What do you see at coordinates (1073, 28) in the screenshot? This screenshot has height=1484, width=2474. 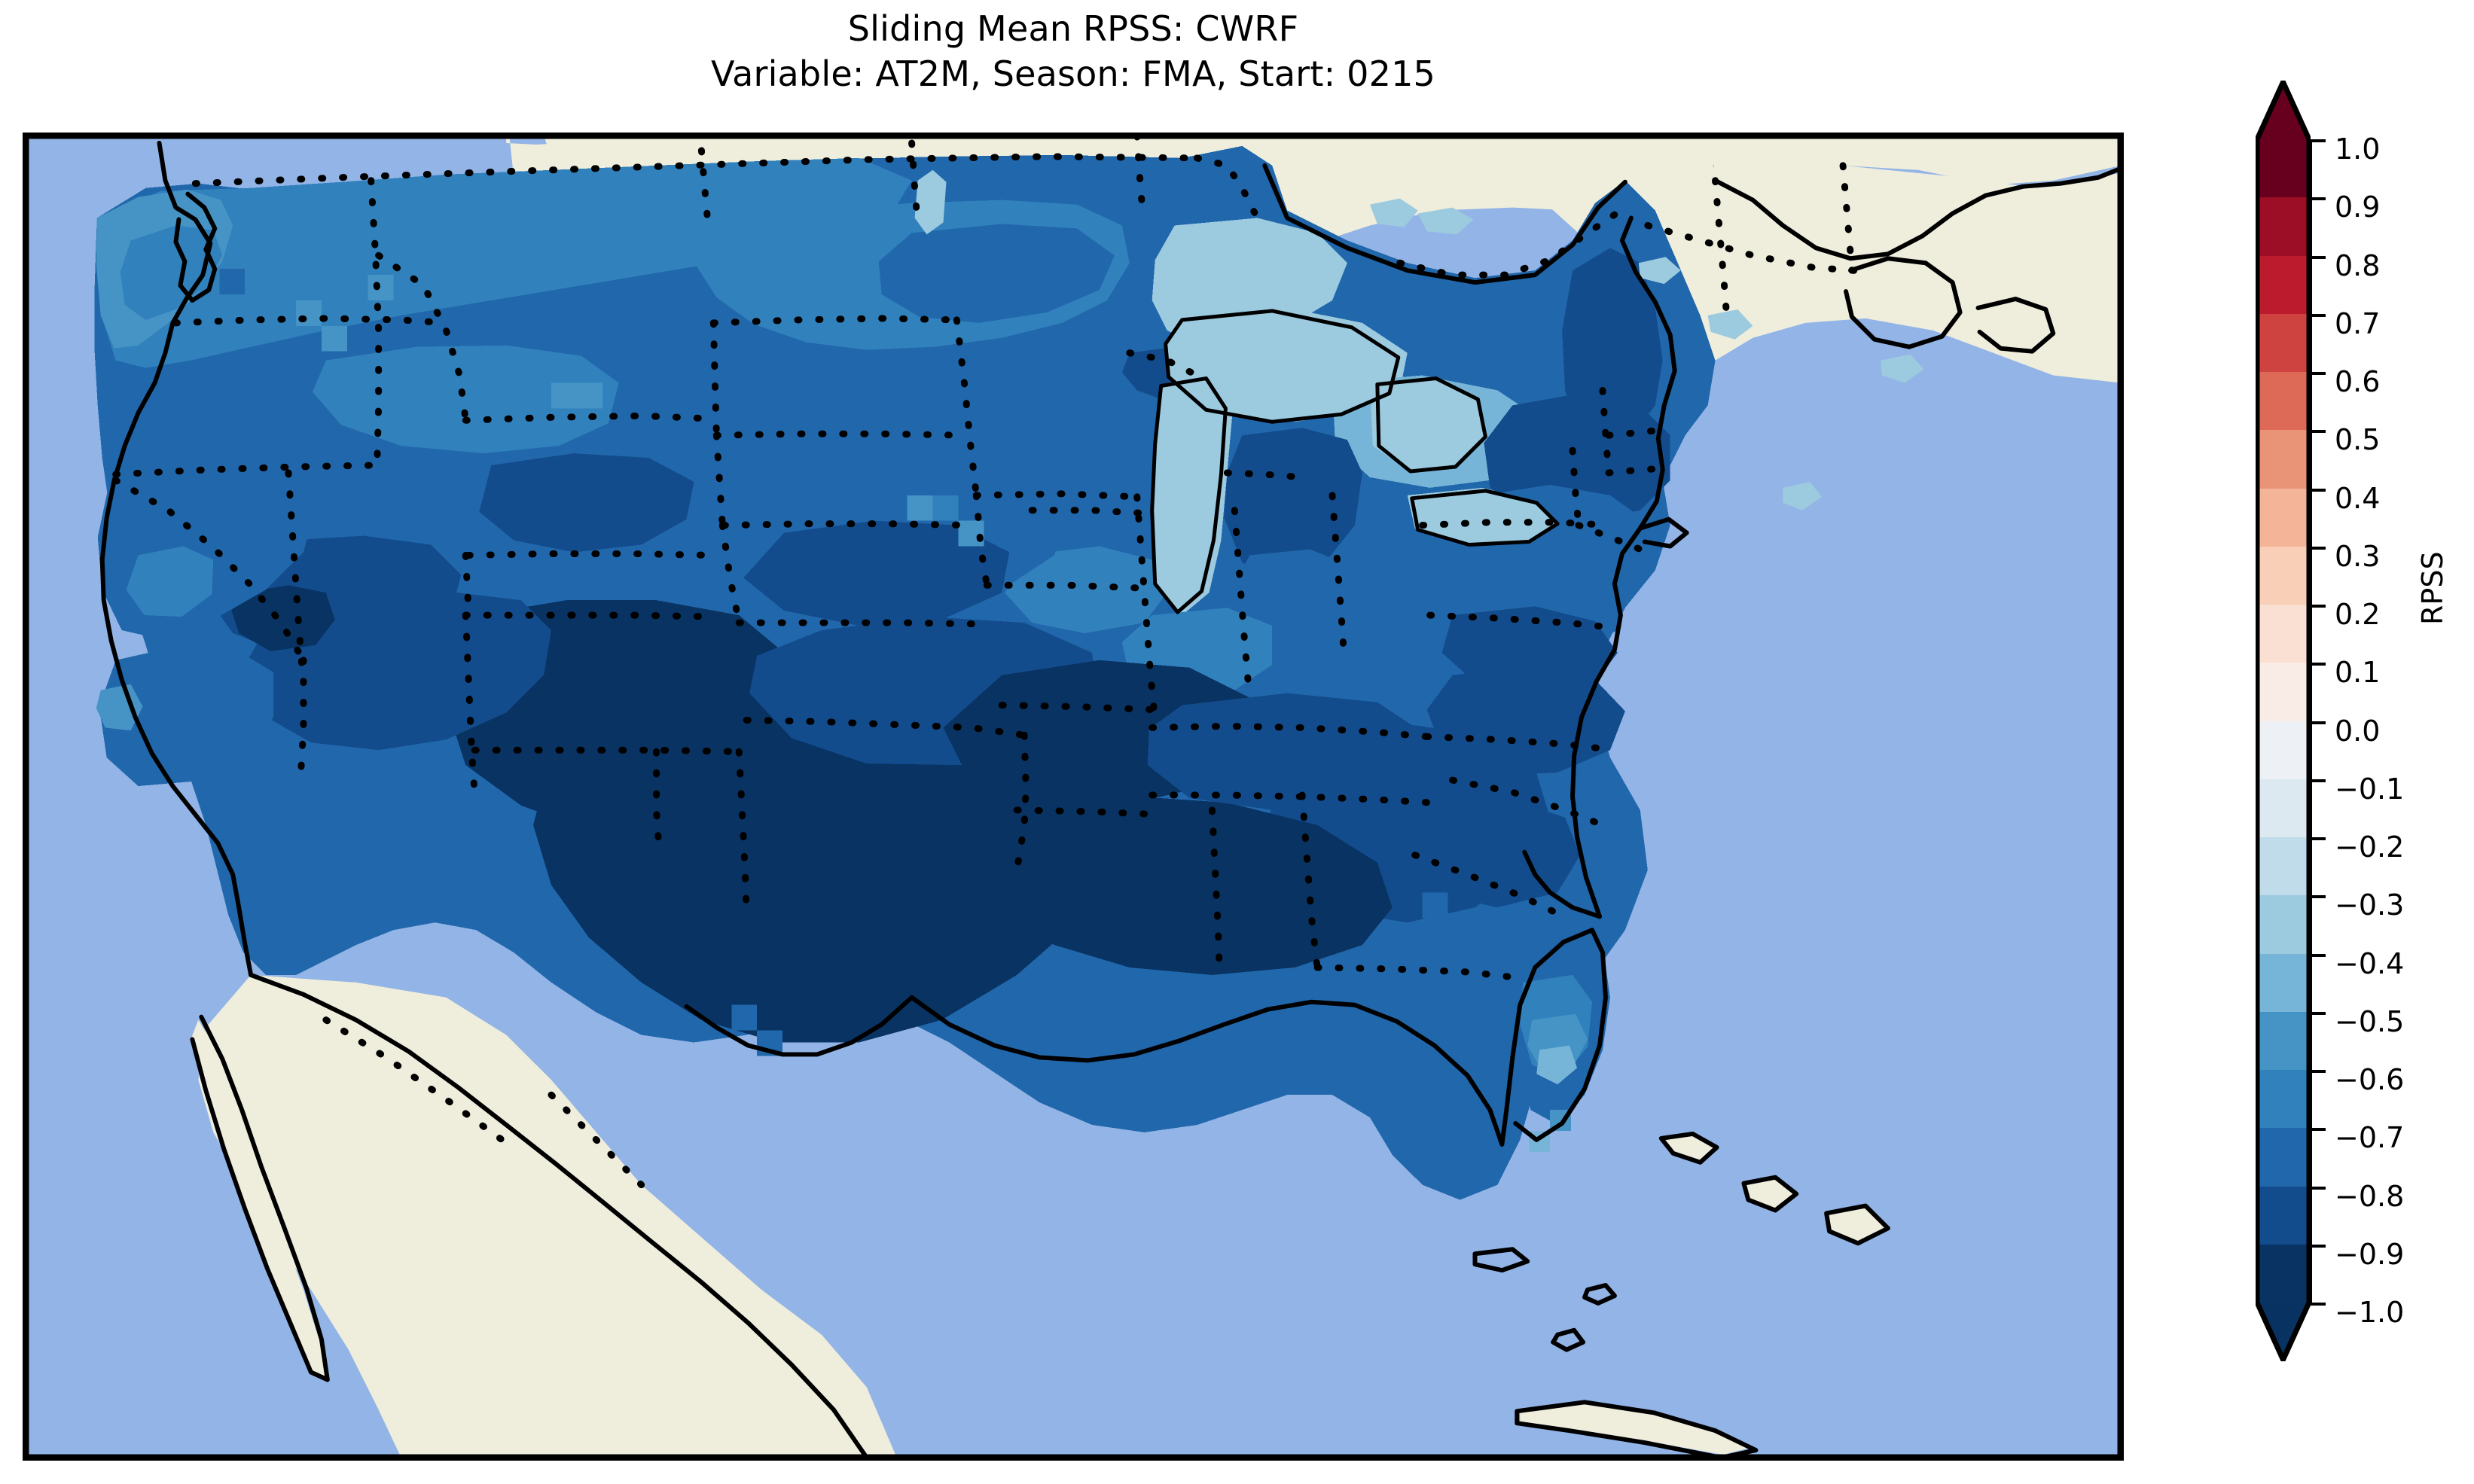 I see `title-line-1: Sliding Mean RPSS: CWRF` at bounding box center [1073, 28].